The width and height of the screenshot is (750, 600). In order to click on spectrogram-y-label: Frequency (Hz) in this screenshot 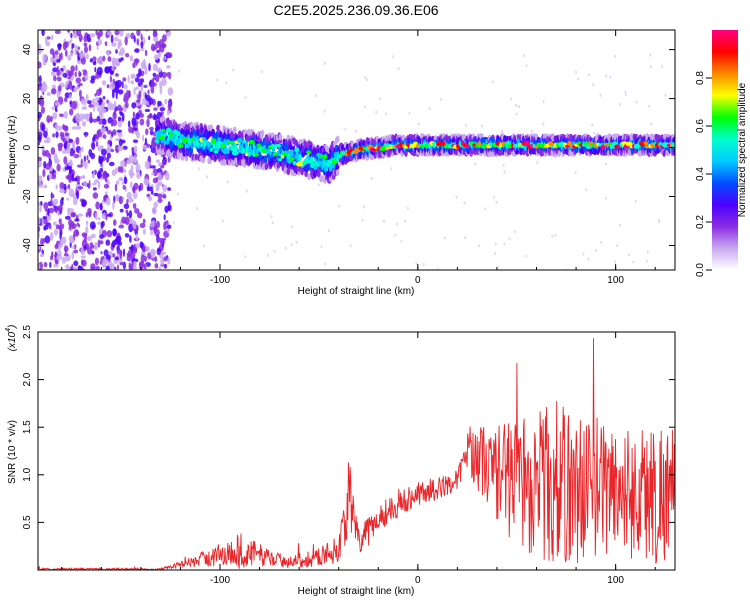, I will do `click(12, 150)`.